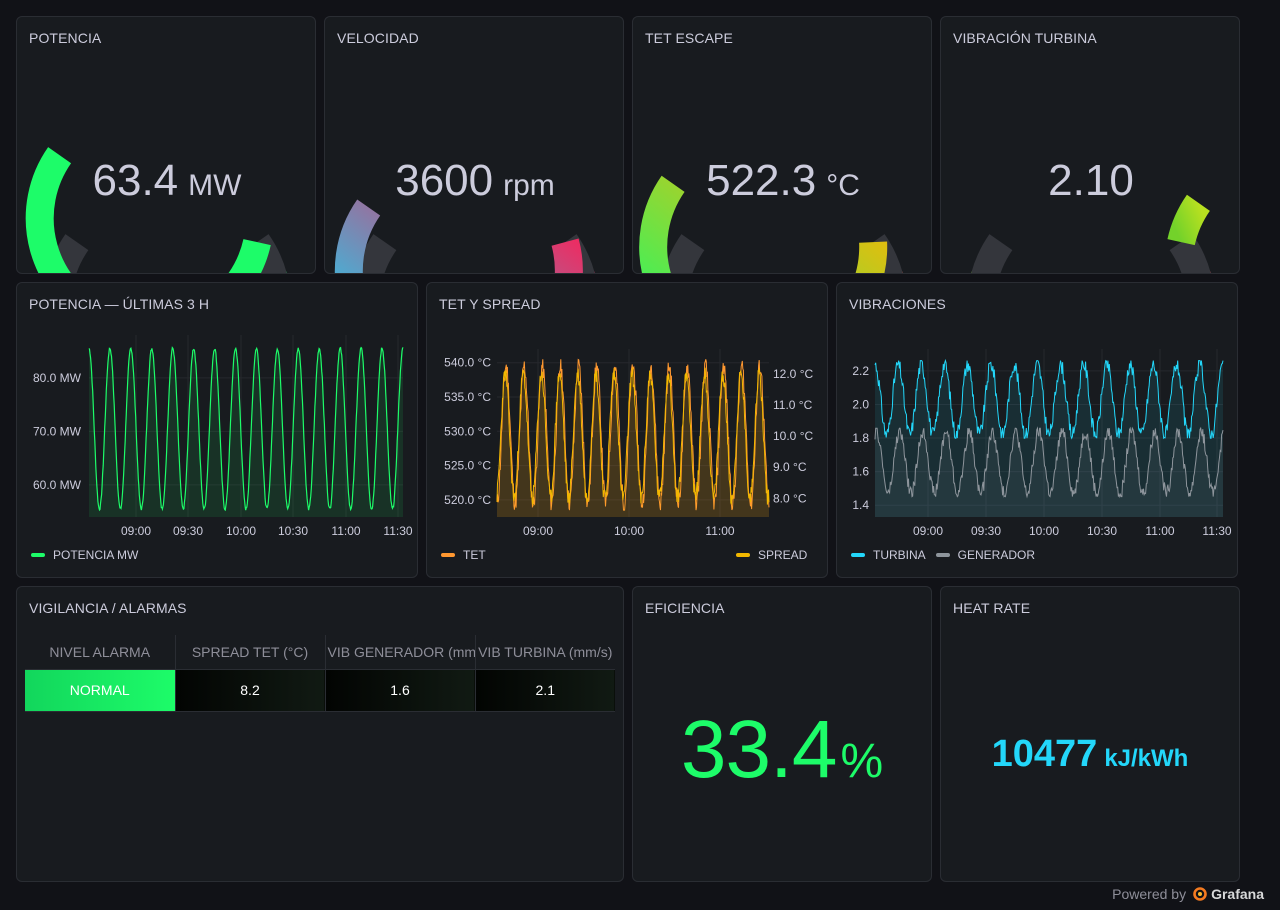 This screenshot has width=1280, height=910. Describe the element at coordinates (545, 651) in the screenshot. I see `column-header: VIB TURBINA (mm/s)` at that location.